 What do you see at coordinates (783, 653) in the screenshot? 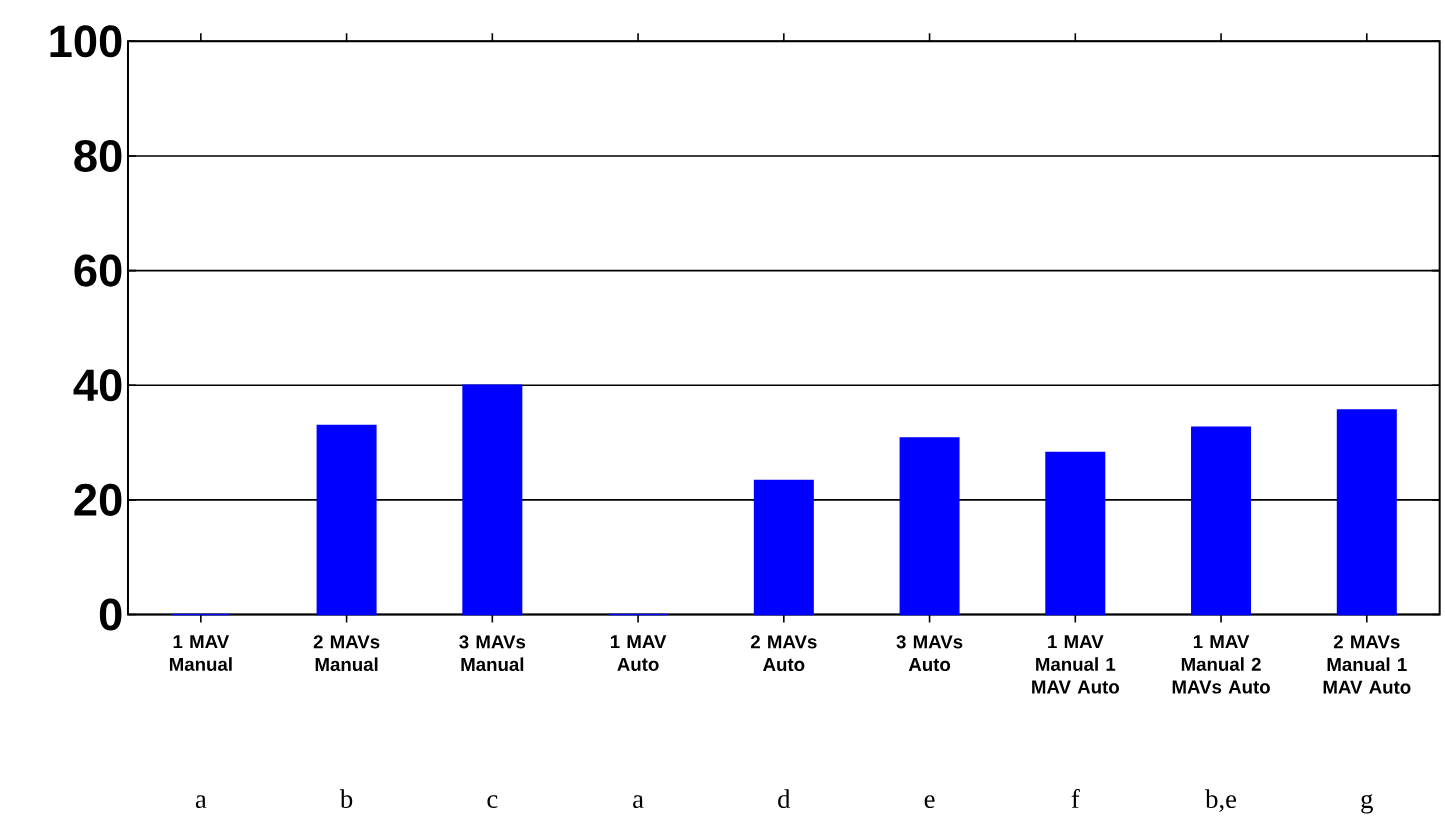
I see `x-tick-label: 2 MAVs Auto` at bounding box center [783, 653].